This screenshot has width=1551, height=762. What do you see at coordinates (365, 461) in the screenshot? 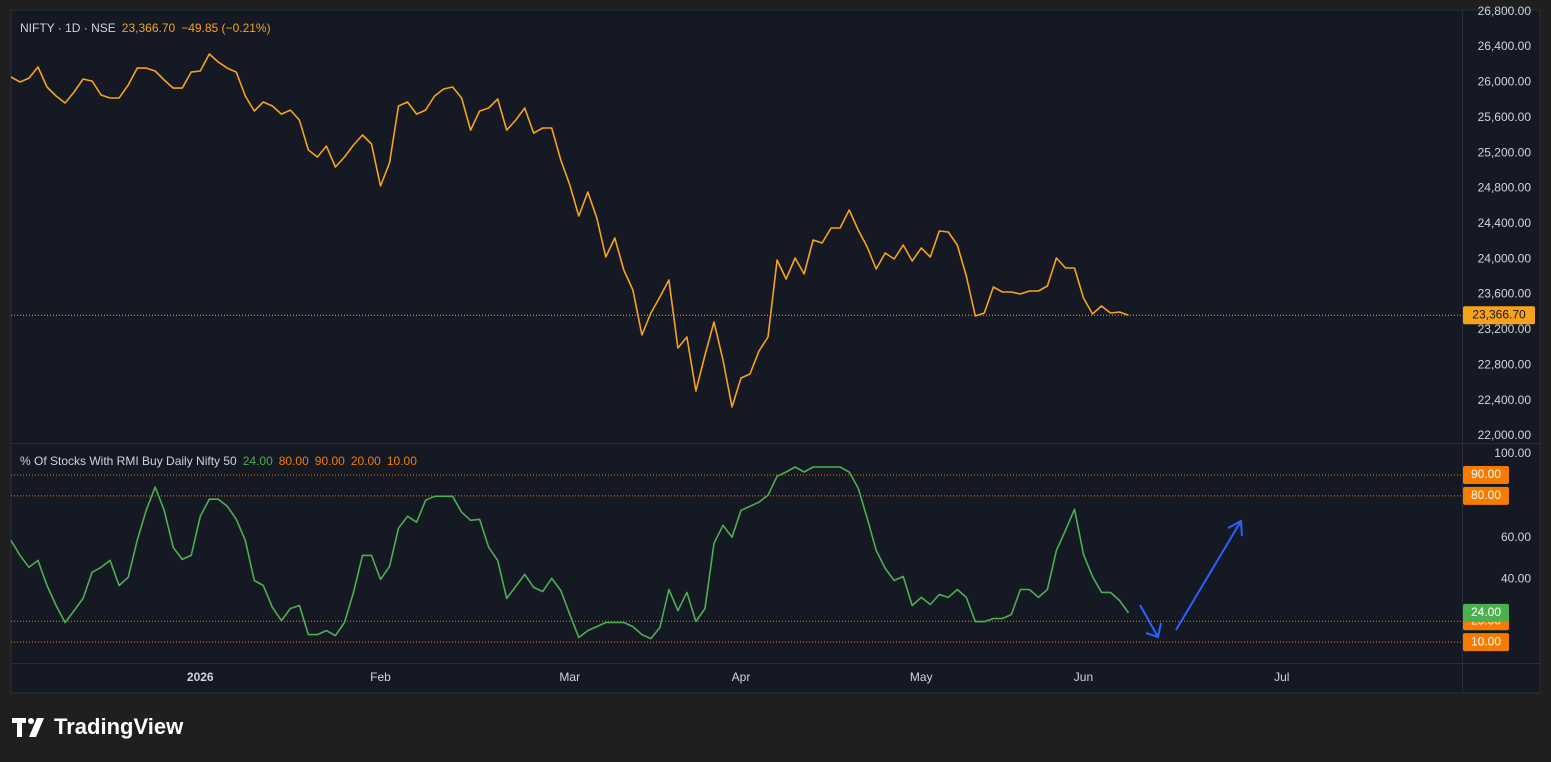
I see `legend-level: 20.00` at bounding box center [365, 461].